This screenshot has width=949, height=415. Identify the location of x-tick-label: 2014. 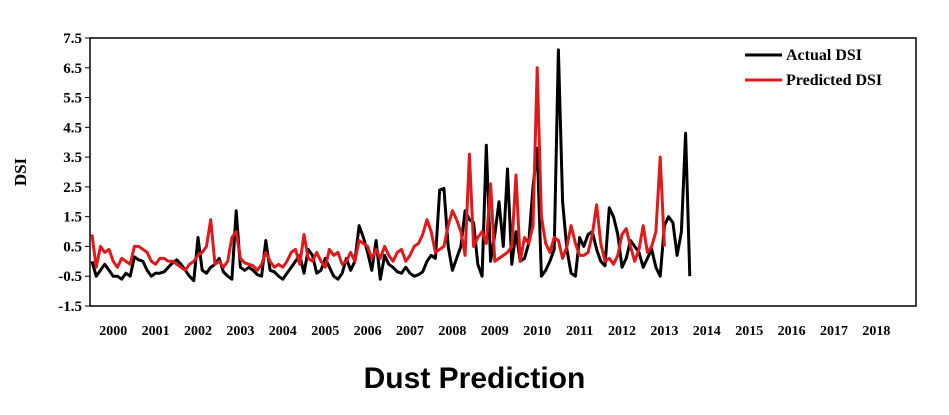
(707, 331).